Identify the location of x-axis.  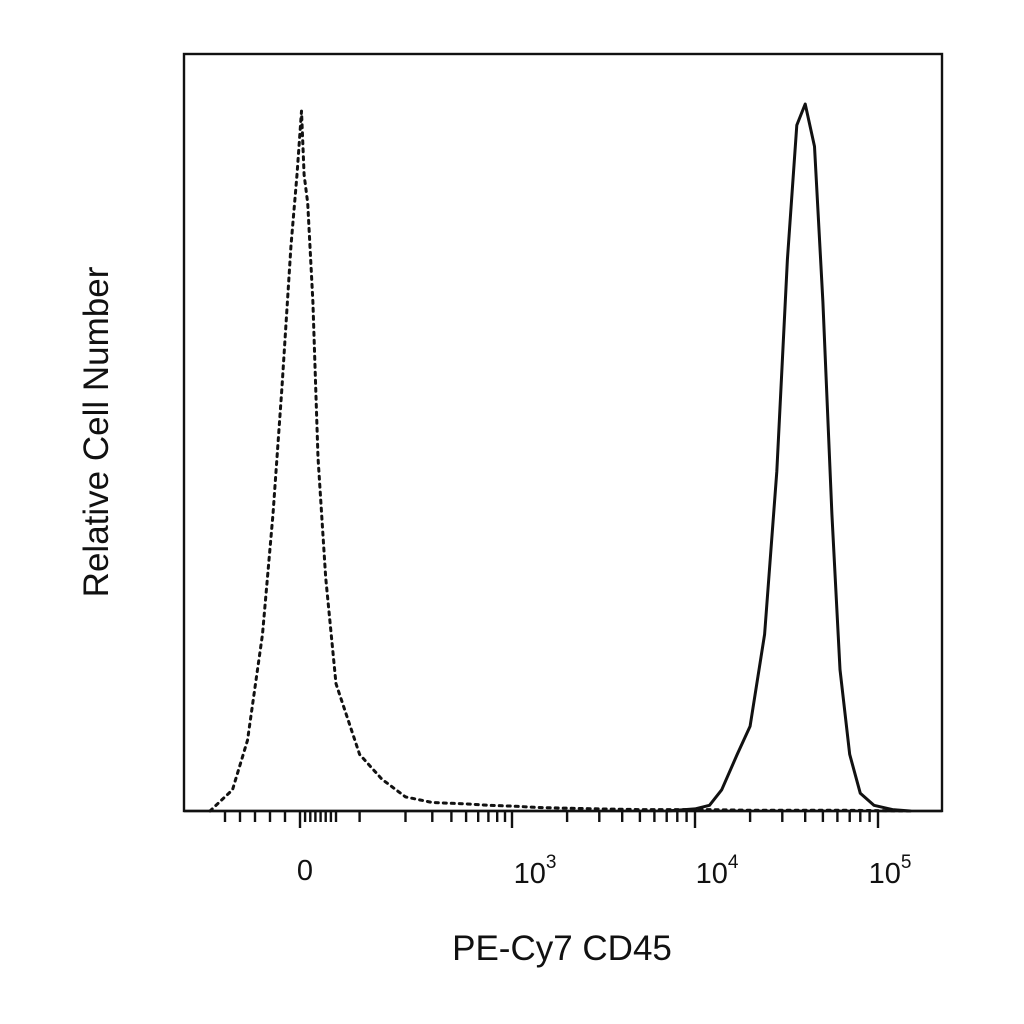
(563, 818).